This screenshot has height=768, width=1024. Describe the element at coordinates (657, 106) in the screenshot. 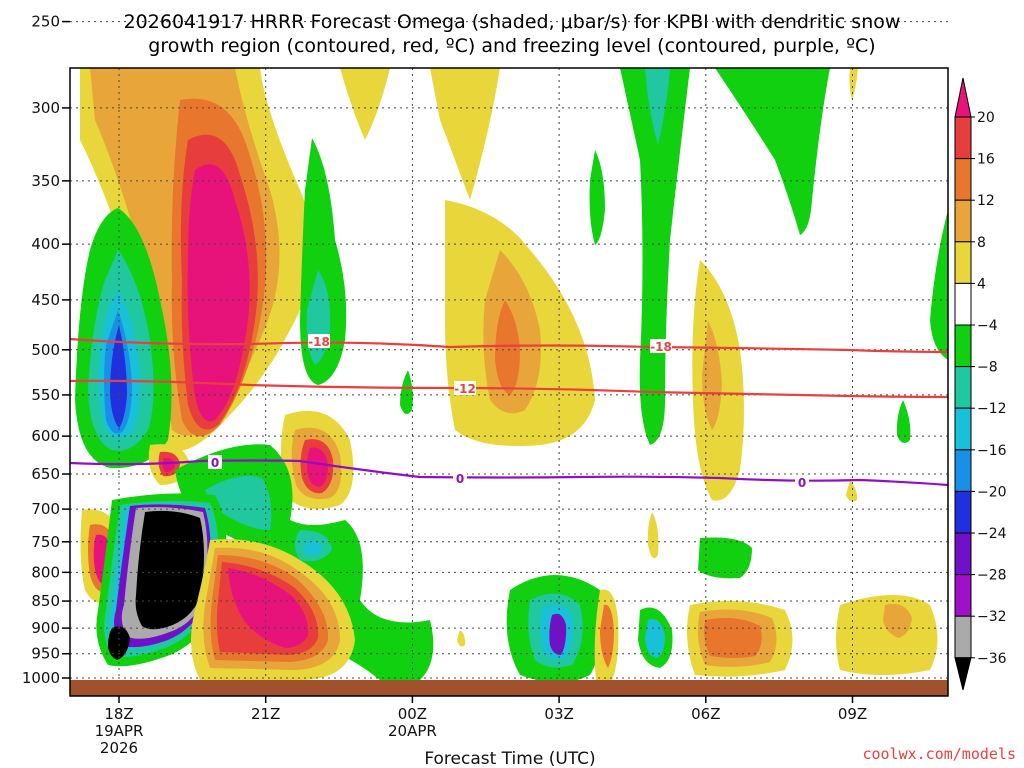

I see `omega-teal-ribbon-a` at that location.